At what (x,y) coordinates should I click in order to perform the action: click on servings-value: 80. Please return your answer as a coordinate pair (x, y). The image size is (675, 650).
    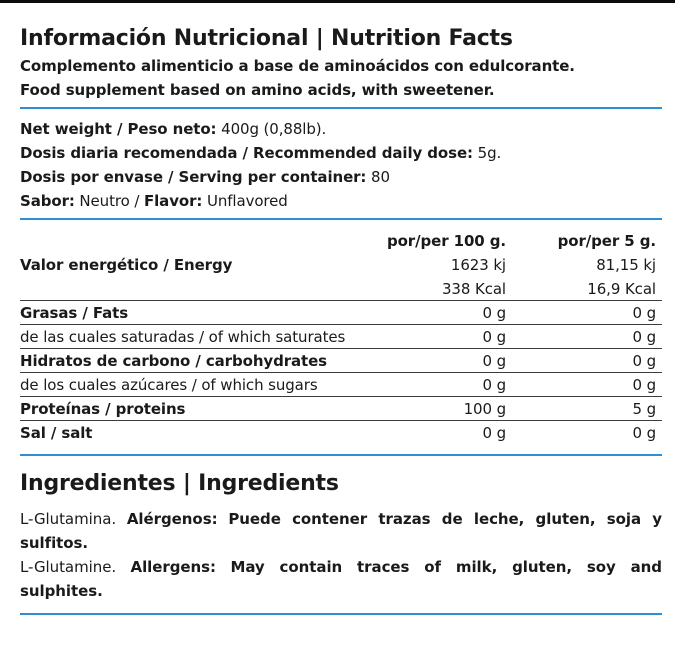
    Looking at the image, I should click on (378, 177).